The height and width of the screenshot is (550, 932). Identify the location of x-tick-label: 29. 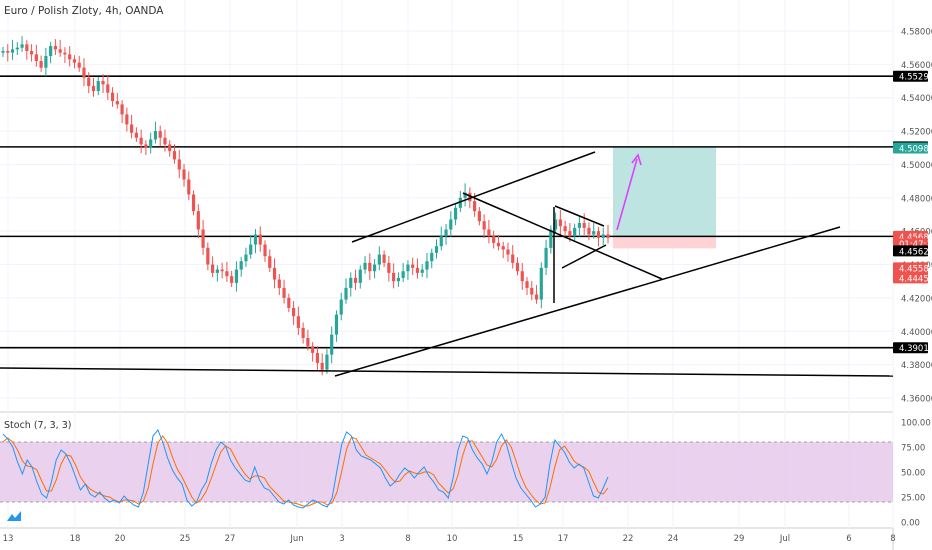
(739, 539).